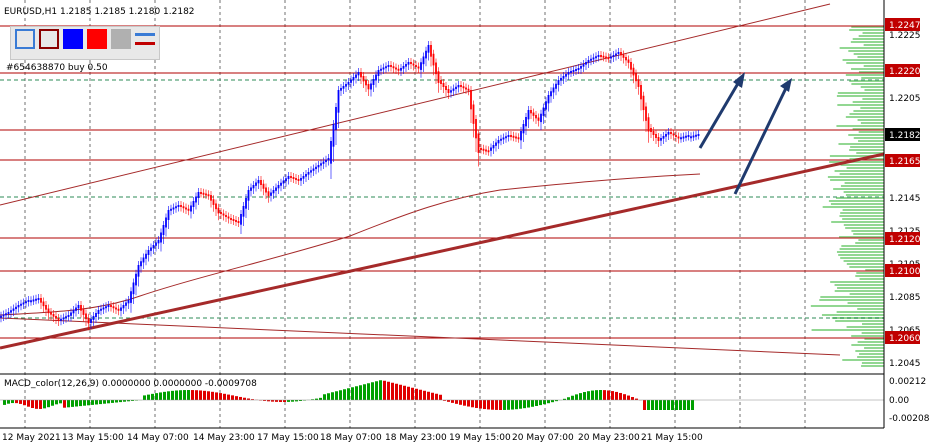  What do you see at coordinates (905, 240) in the screenshot?
I see `level-badge-text: 1.2120` at bounding box center [905, 240].